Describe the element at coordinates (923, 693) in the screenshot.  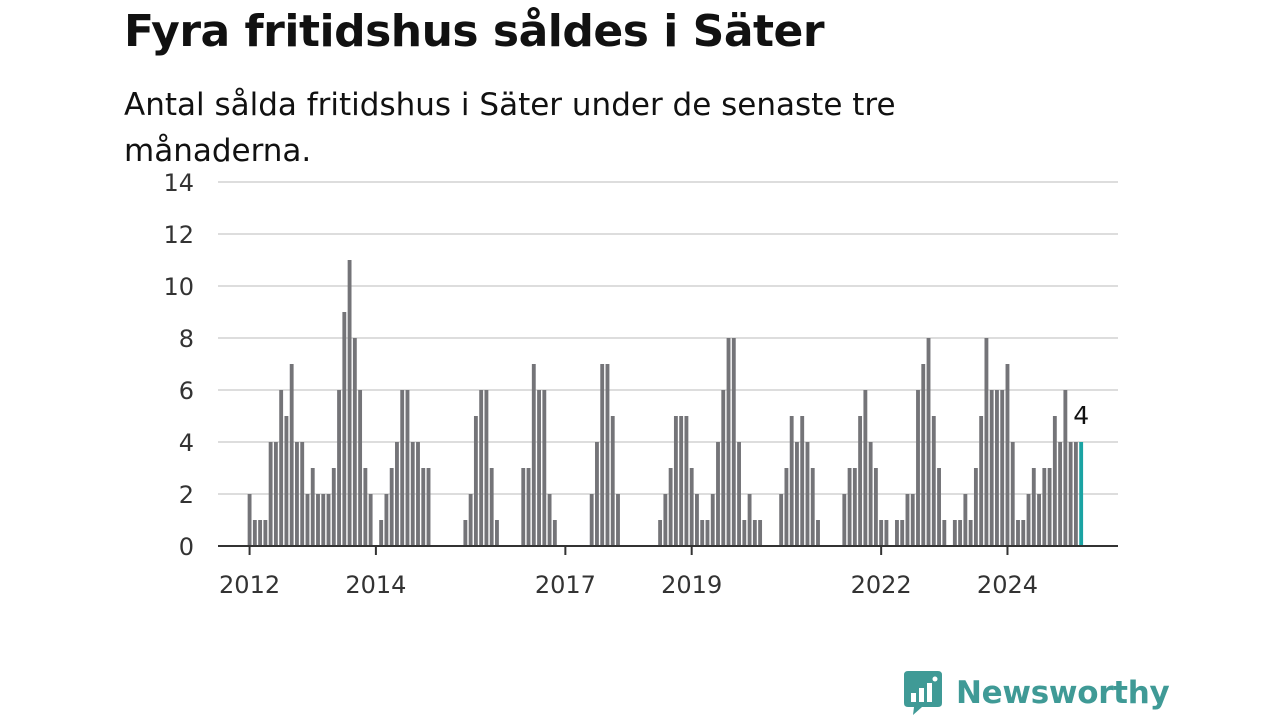
I see `newsworthy-logo-icon` at that location.